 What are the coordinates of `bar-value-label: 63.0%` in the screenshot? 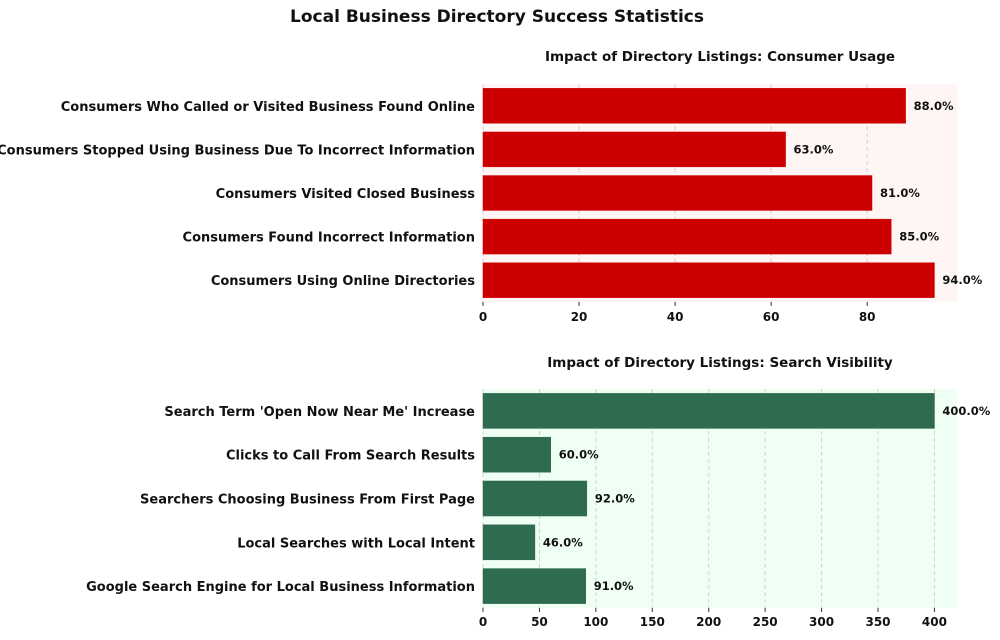 It's located at (814, 149).